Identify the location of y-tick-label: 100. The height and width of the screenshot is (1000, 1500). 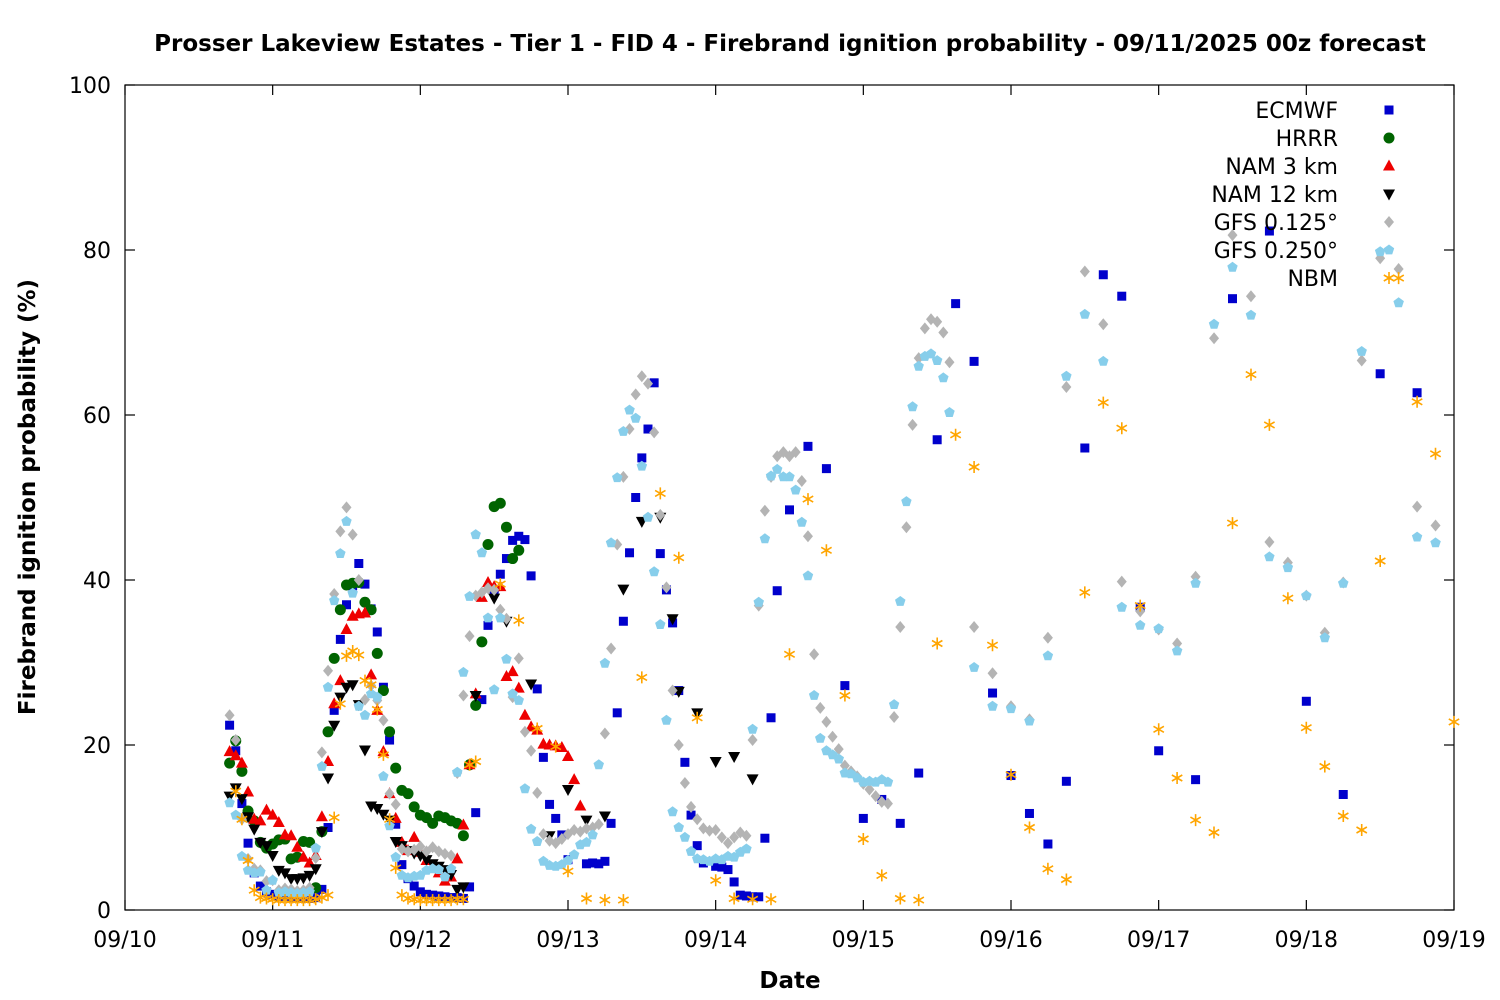
(90, 86).